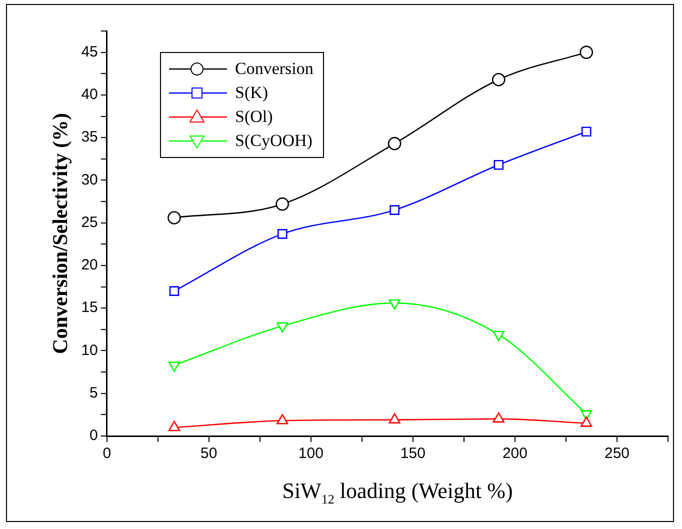 The width and height of the screenshot is (682, 529). What do you see at coordinates (89, 95) in the screenshot?
I see `y-tick-label: 40` at bounding box center [89, 95].